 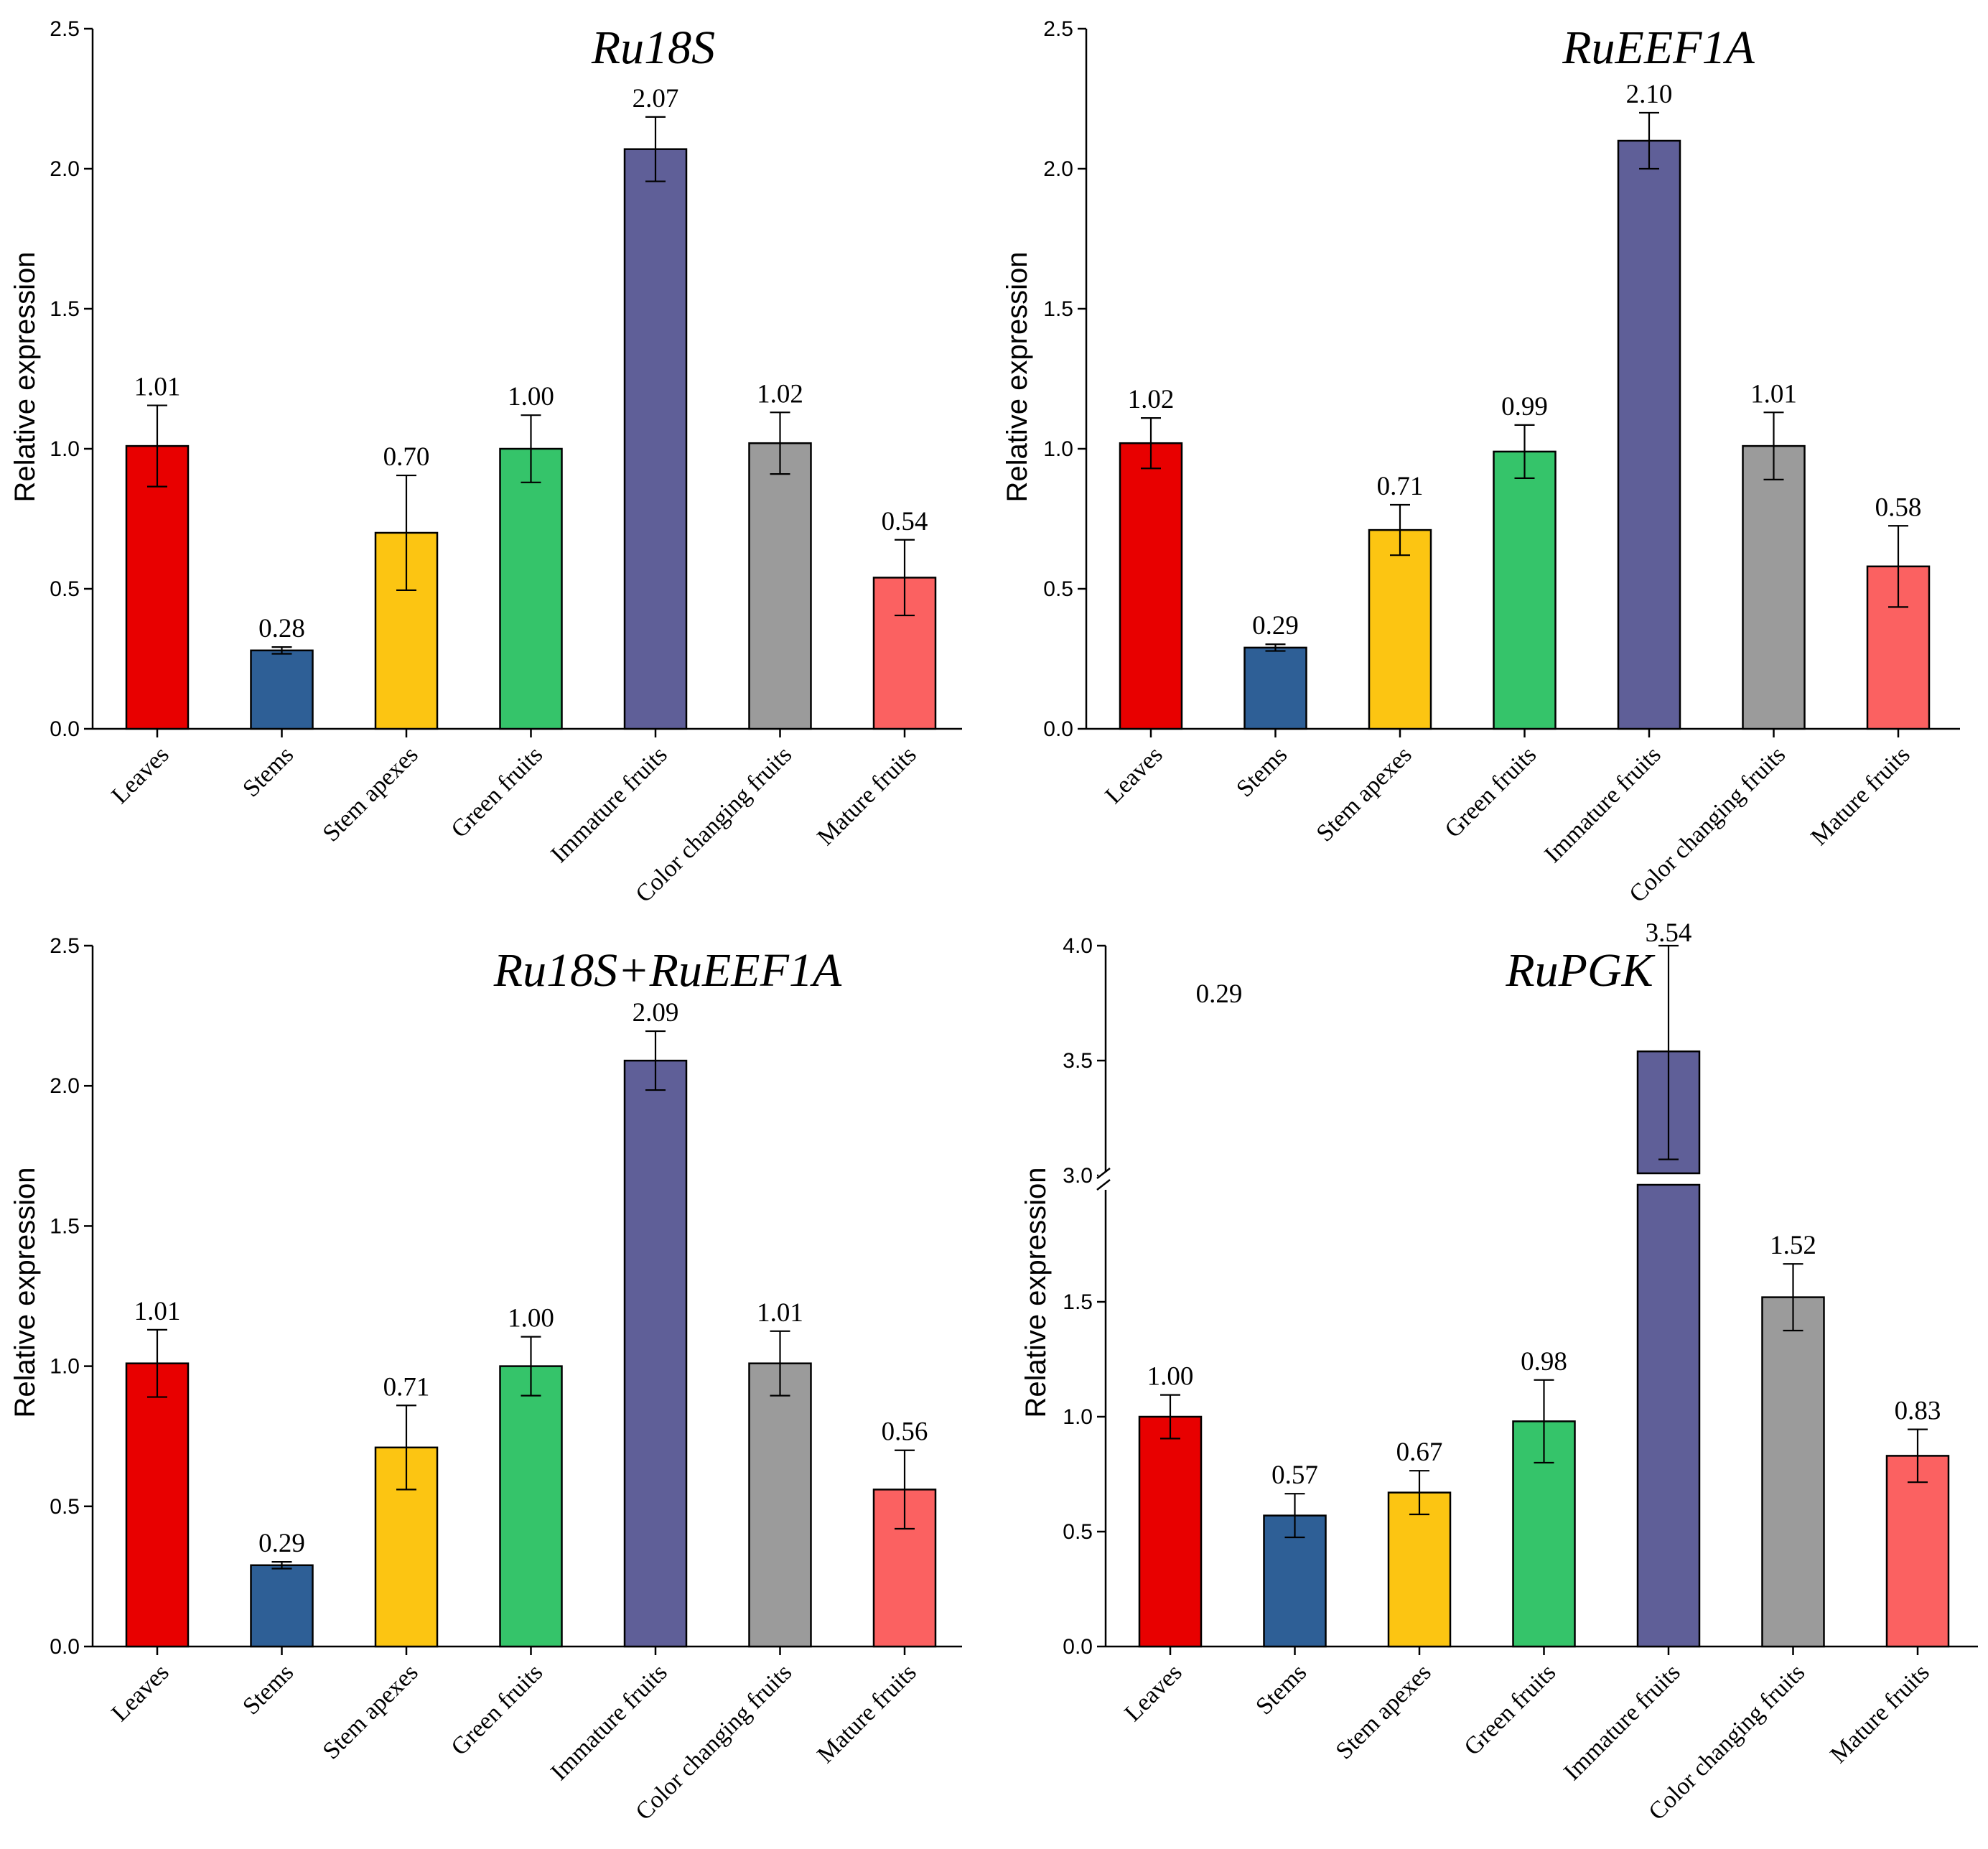 I want to click on data-label: 0.99, so click(x=1524, y=407).